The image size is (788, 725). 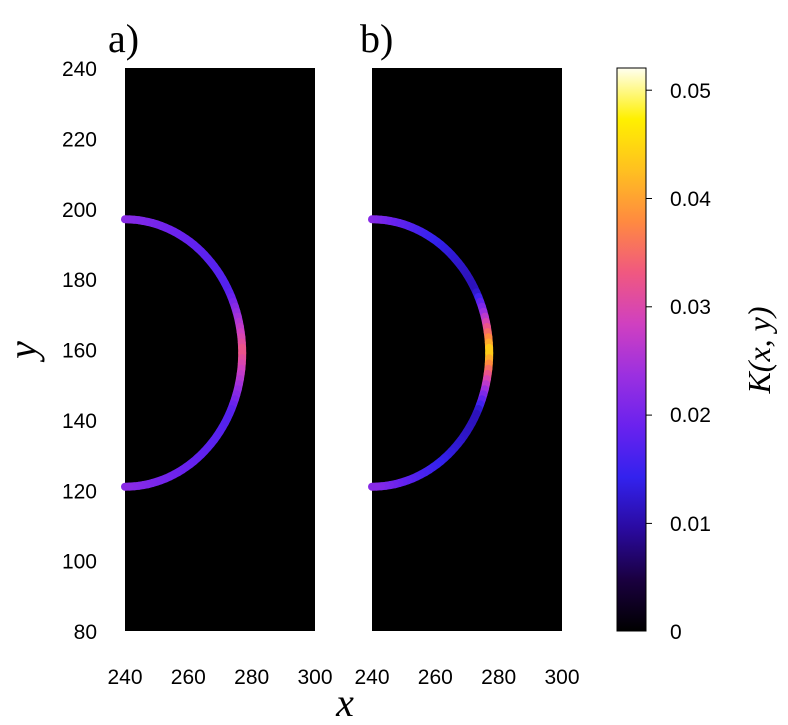 I want to click on colorbar-tick-label: 0.05, so click(x=690, y=91).